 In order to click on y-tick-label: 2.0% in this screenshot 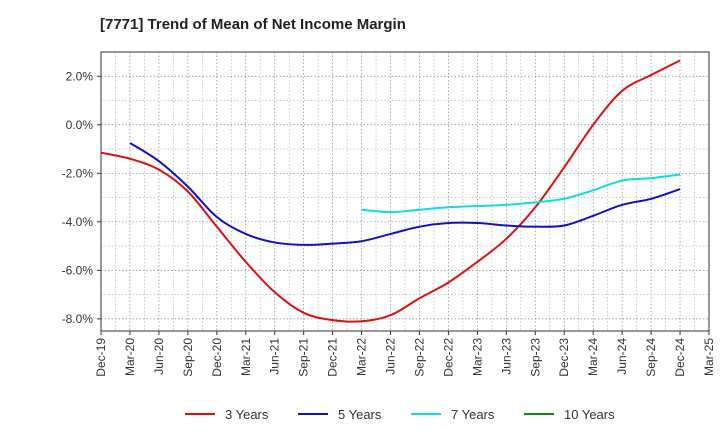, I will do `click(80, 76)`.